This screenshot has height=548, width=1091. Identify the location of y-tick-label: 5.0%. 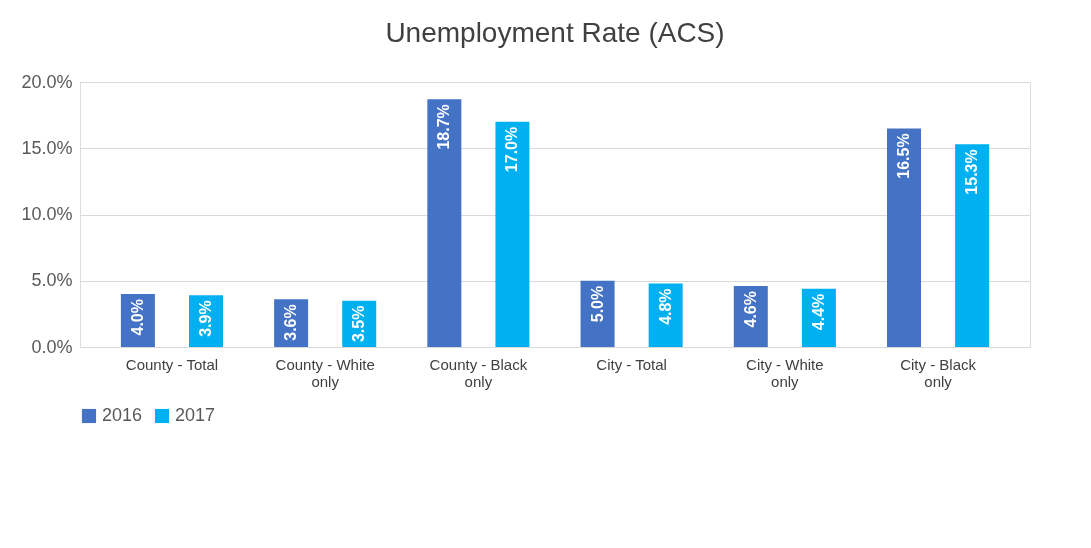
(52, 280).